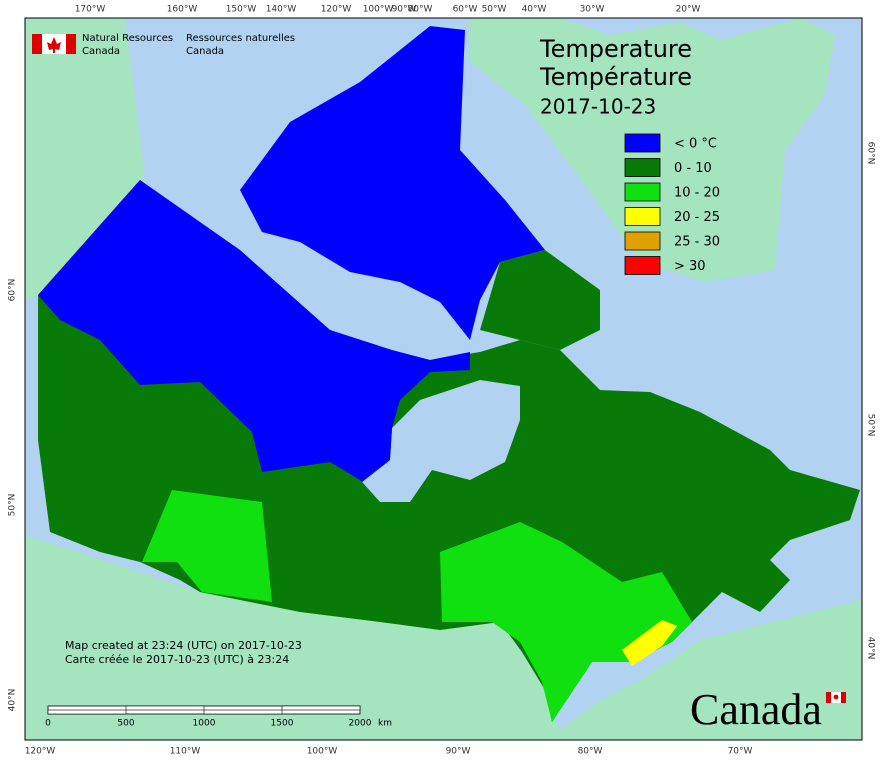 Image resolution: width=880 pixels, height=760 pixels. I want to click on lon-label: 110°W, so click(185, 752).